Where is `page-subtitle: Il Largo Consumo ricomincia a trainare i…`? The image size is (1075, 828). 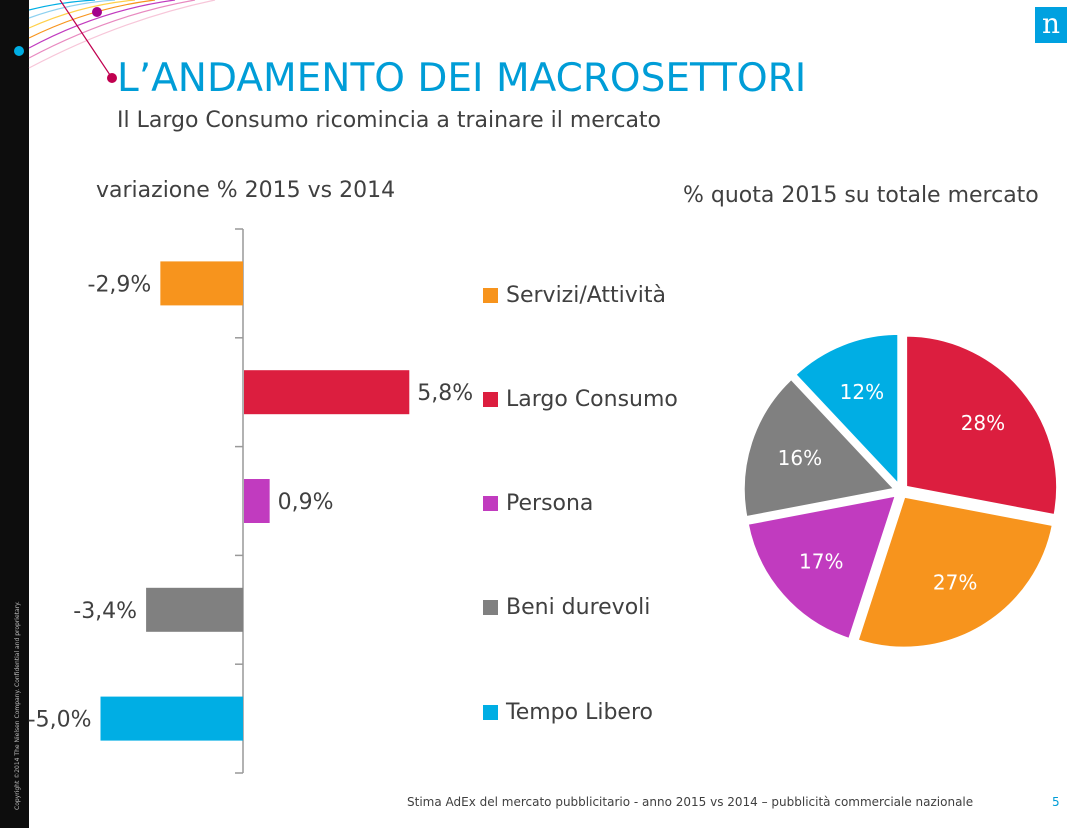
page-subtitle: Il Largo Consumo ricomincia a trainare i… is located at coordinates (389, 120).